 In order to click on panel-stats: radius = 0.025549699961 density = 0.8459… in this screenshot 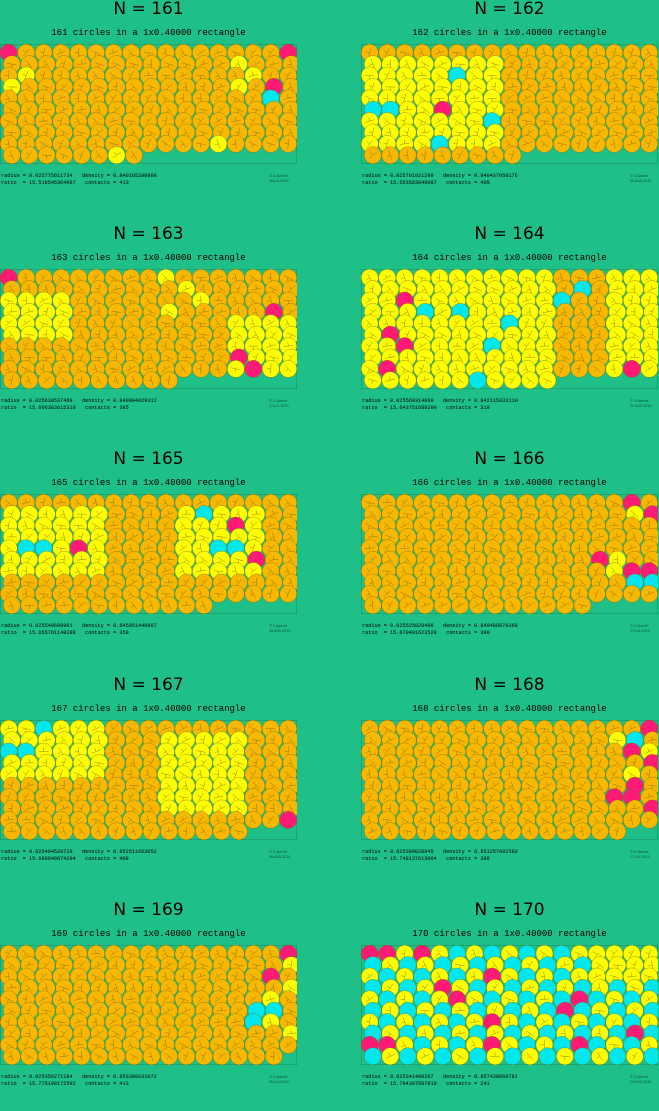, I will do `click(123, 630)`.